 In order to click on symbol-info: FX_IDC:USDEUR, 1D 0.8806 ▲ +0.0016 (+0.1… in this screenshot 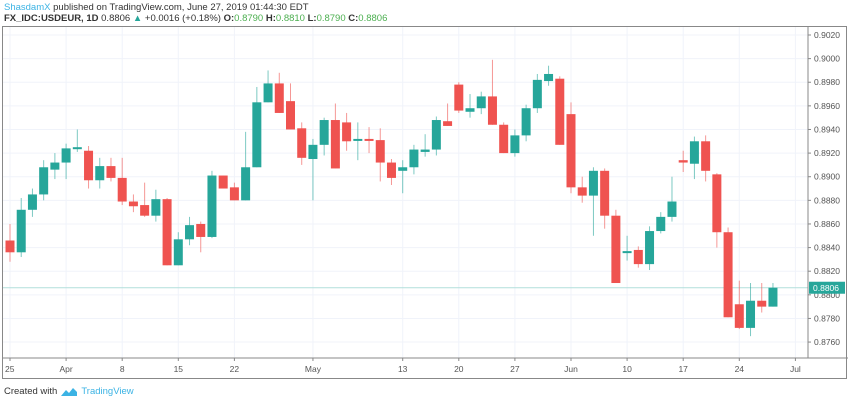, I will do `click(195, 18)`.